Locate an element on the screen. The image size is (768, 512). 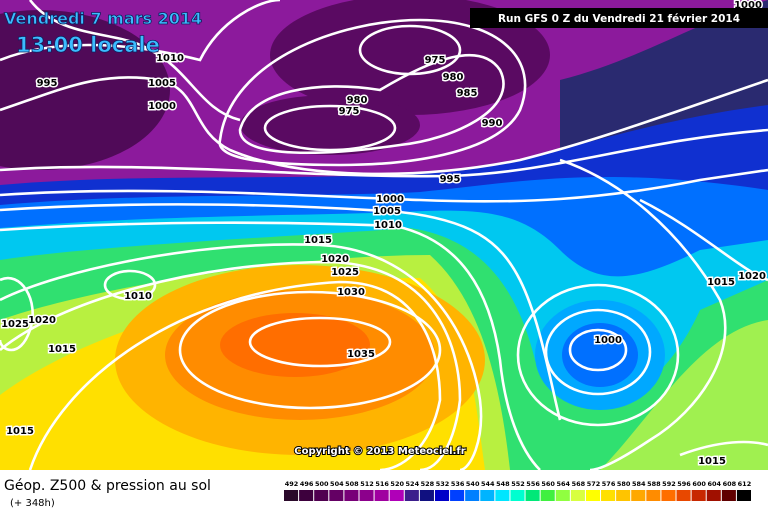
isobar-label: 990 is located at coordinates (492, 123).